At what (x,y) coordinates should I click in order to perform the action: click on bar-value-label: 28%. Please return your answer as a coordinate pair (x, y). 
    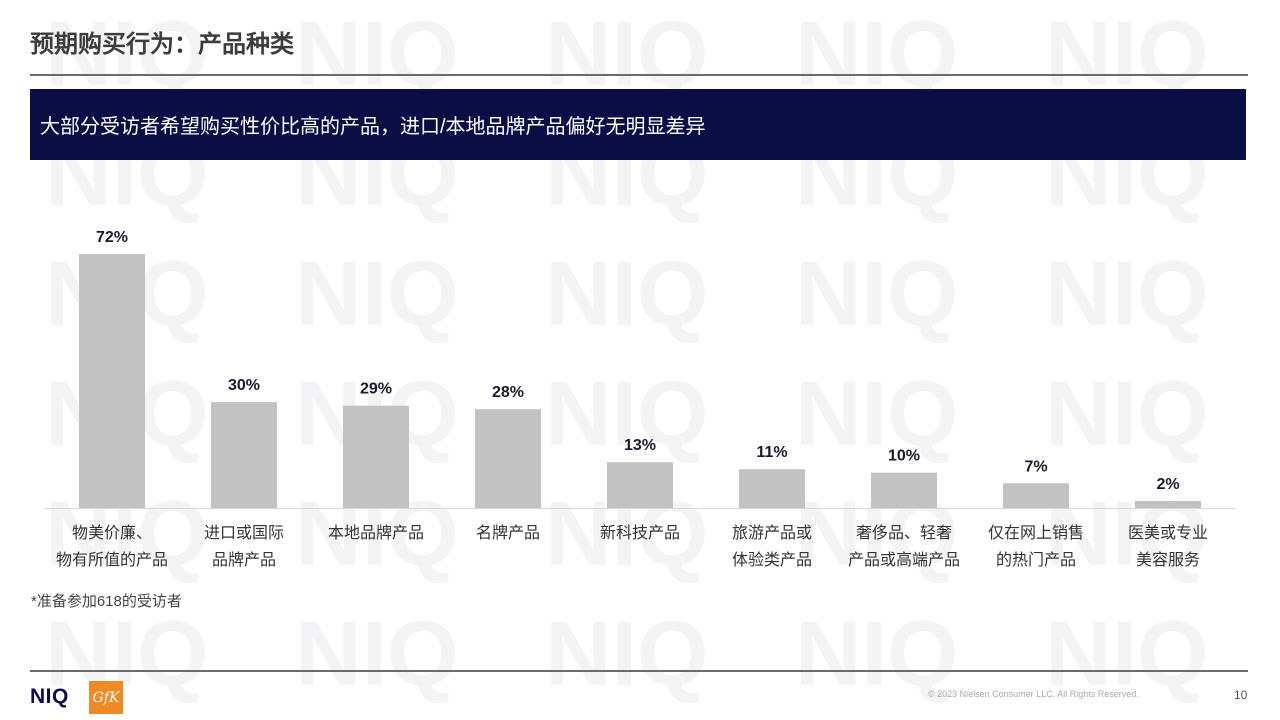
    Looking at the image, I should click on (508, 392).